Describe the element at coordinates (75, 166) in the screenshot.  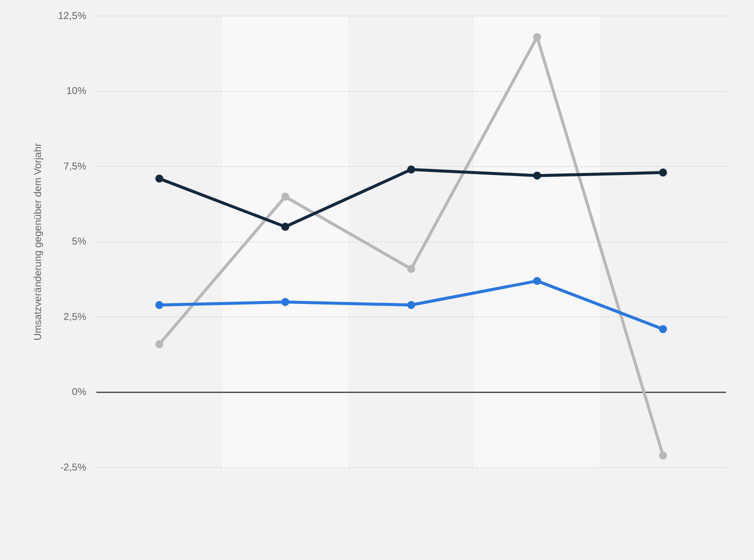
I see `y-tick-label: 7,5%` at that location.